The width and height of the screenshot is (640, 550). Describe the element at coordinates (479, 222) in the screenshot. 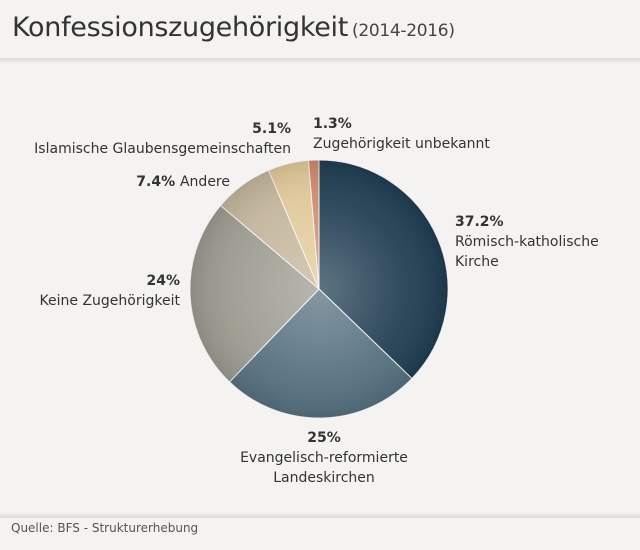

I see `slice-value: 37.2%` at that location.